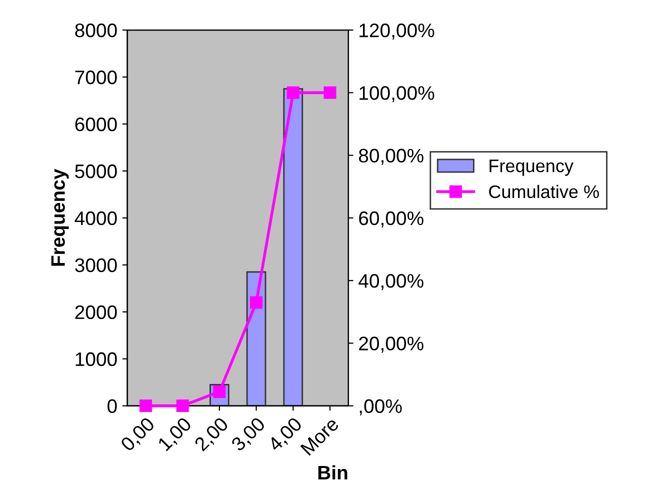 This screenshot has height=501, width=670. What do you see at coordinates (96, 171) in the screenshot?
I see `y-tick-label: 5000` at bounding box center [96, 171].